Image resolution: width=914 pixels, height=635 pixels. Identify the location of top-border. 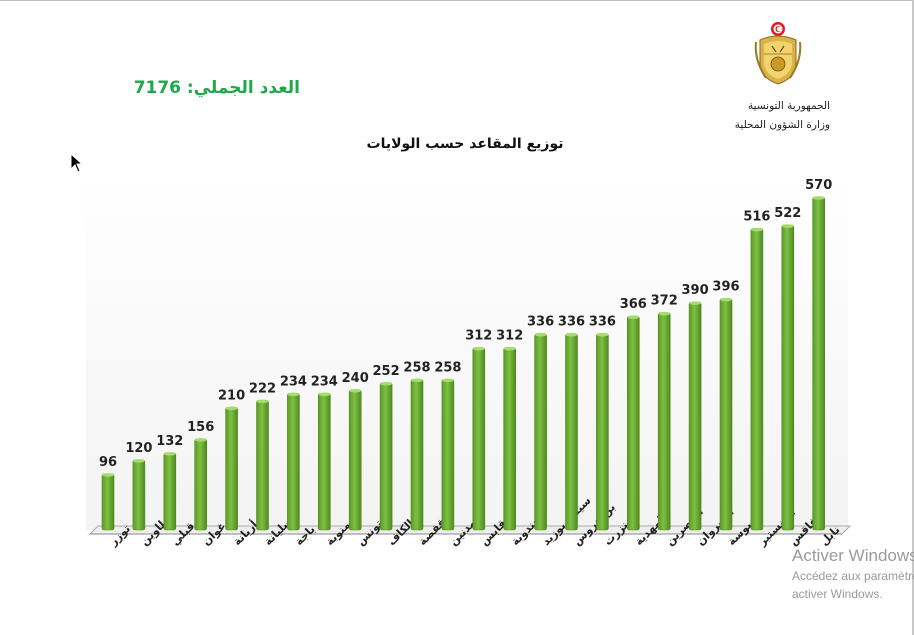
(457, 0).